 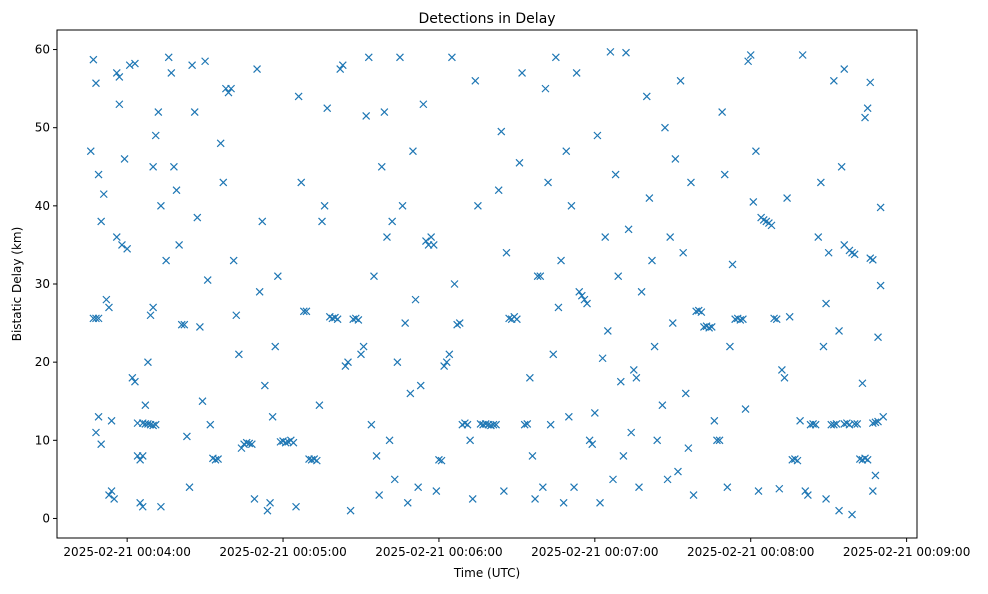 I want to click on x-tick-label: 2025-02-21 00:04:00, so click(x=126, y=552).